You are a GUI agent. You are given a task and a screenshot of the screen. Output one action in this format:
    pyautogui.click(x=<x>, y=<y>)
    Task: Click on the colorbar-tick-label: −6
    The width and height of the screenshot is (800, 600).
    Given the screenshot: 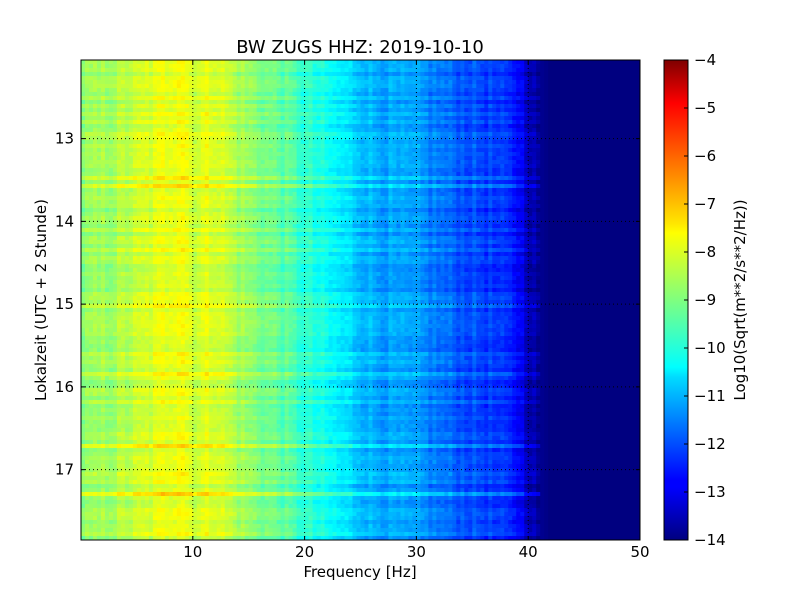 What is the action you would take?
    pyautogui.click(x=705, y=156)
    